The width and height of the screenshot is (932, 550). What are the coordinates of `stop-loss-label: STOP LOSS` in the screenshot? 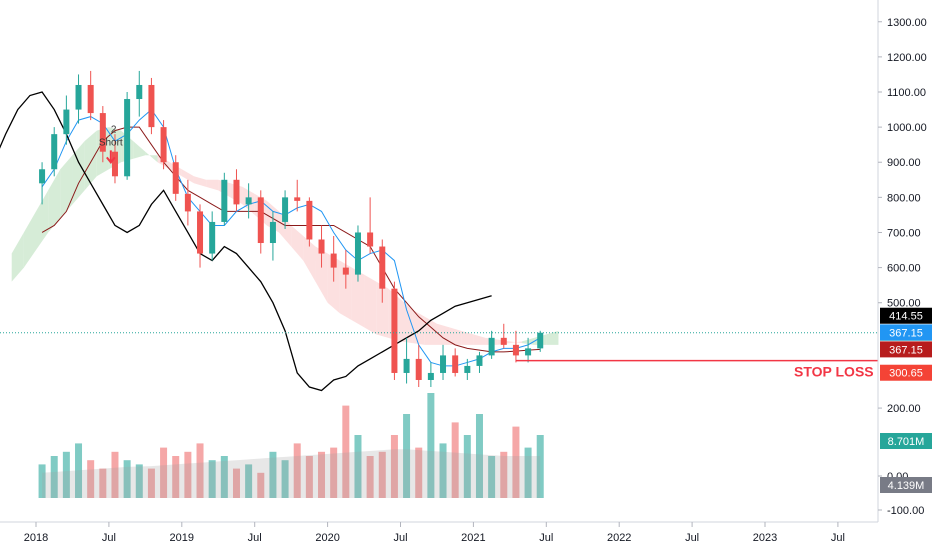 It's located at (834, 372).